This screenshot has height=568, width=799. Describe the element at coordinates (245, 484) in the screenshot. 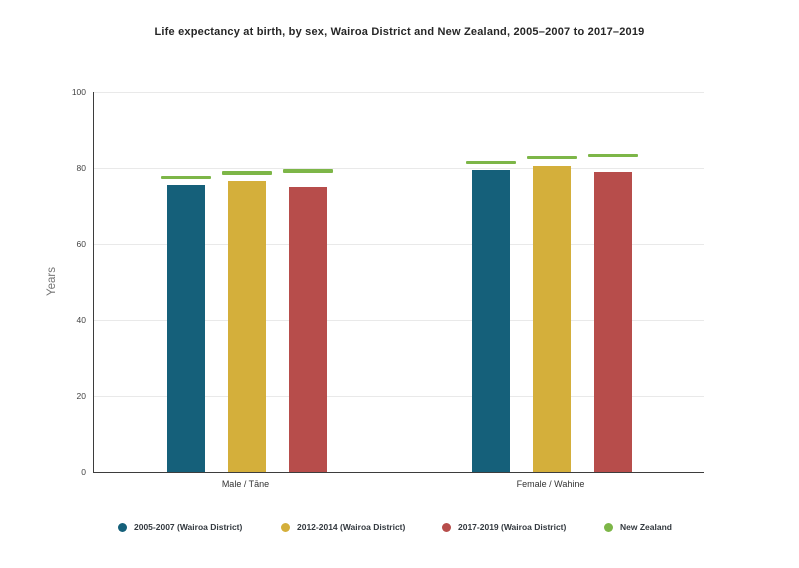

I see `x-axis-category-label: Male / Tāne` at that location.